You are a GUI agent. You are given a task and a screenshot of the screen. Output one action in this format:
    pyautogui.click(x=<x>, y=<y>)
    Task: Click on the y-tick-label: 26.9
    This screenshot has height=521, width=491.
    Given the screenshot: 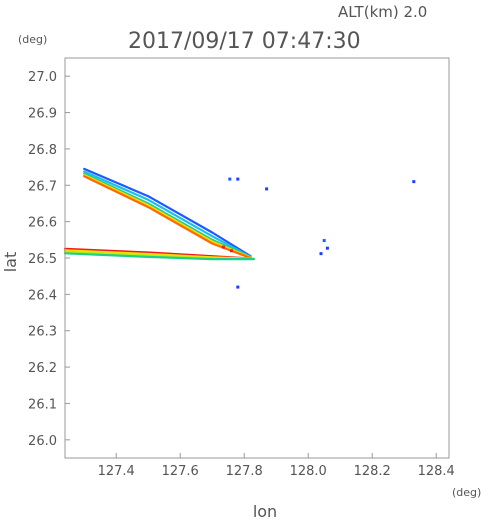 What is the action you would take?
    pyautogui.click(x=42, y=114)
    